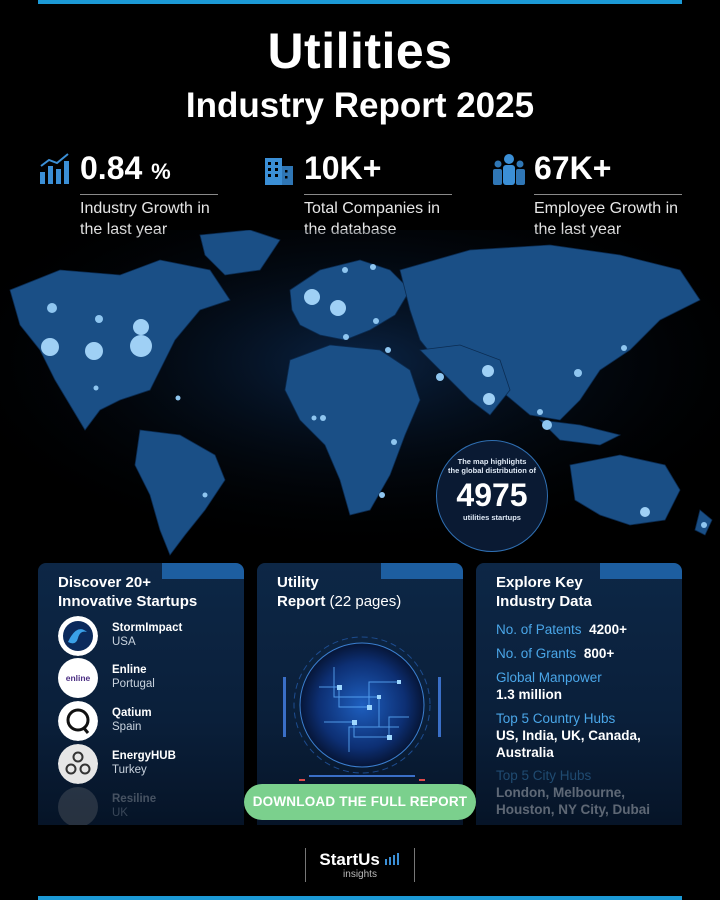  What do you see at coordinates (78, 636) in the screenshot?
I see `stormimpact-logo` at bounding box center [78, 636].